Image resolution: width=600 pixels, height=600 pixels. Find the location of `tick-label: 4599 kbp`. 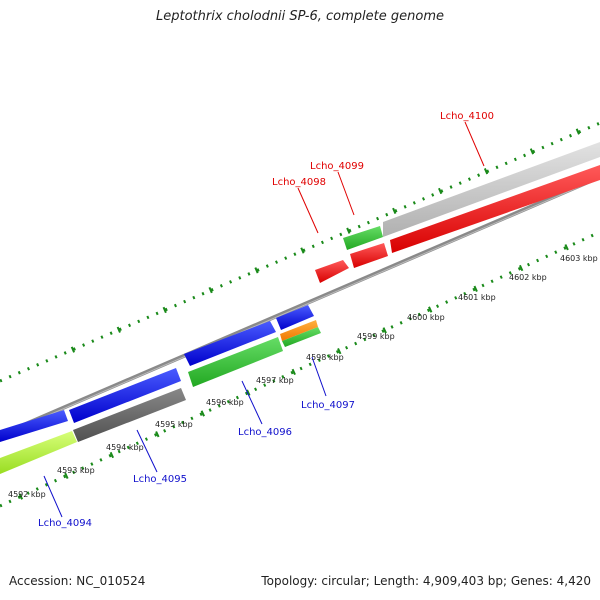

tick-label: 4599 kbp is located at coordinates (376, 336).